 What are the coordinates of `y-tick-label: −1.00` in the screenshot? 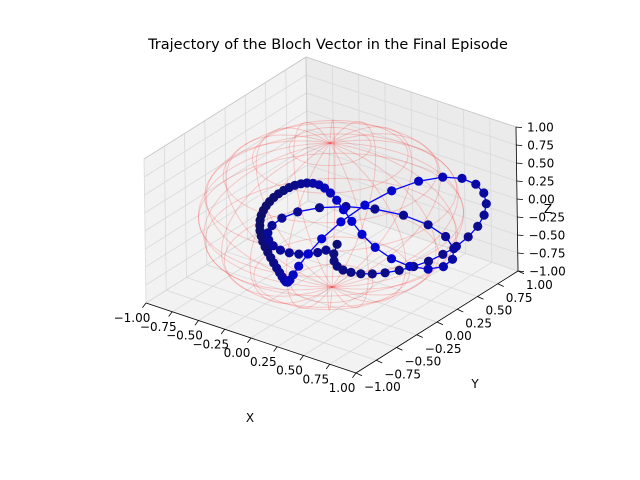 It's located at (382, 387).